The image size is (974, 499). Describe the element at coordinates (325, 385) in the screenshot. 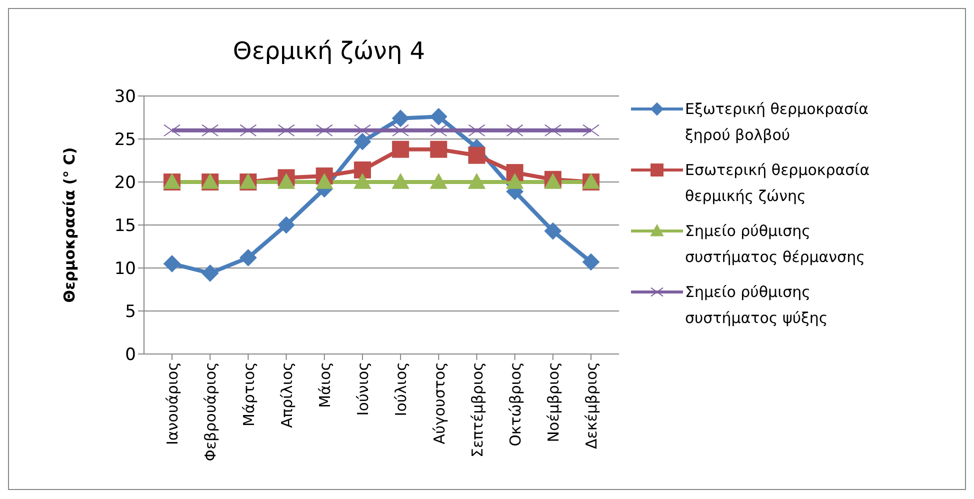

I see `x-tick-label: Μάιος` at that location.